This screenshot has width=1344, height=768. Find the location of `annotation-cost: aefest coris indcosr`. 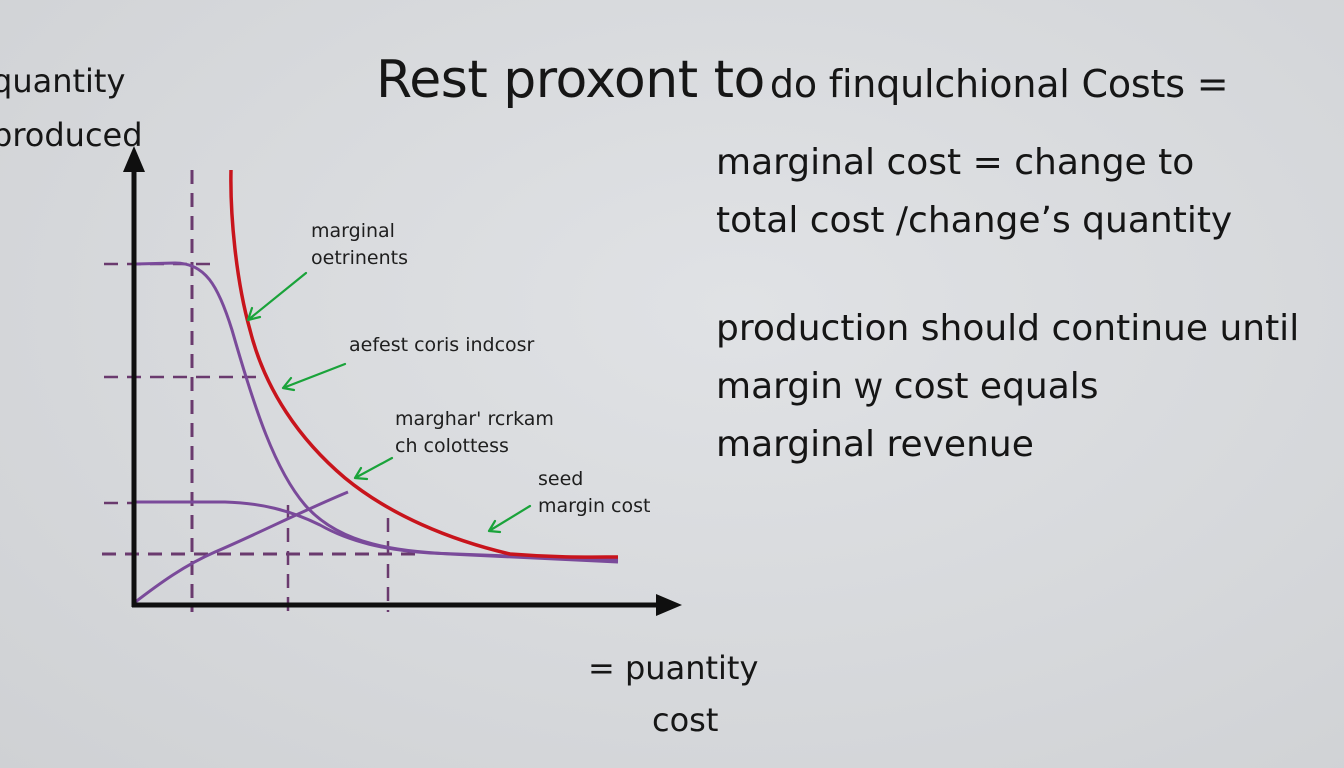

annotation-cost: aefest coris indcosr is located at coordinates (441, 345).